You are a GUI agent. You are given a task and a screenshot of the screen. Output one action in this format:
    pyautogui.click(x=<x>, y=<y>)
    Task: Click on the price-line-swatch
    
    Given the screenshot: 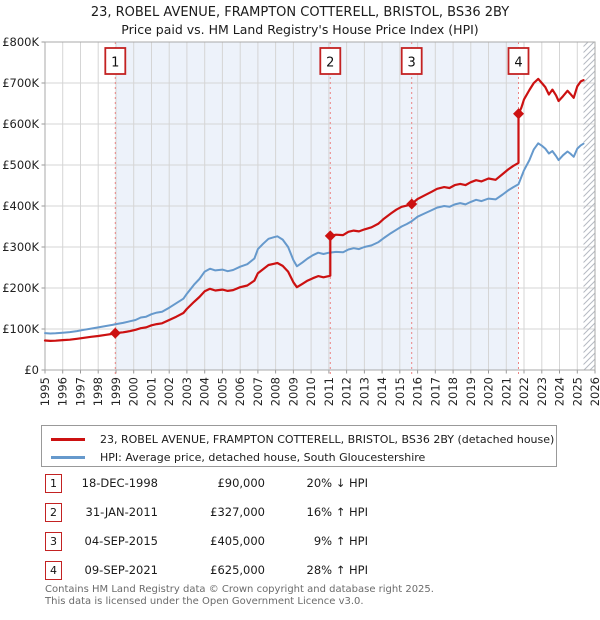 What is the action you would take?
    pyautogui.click(x=68, y=439)
    